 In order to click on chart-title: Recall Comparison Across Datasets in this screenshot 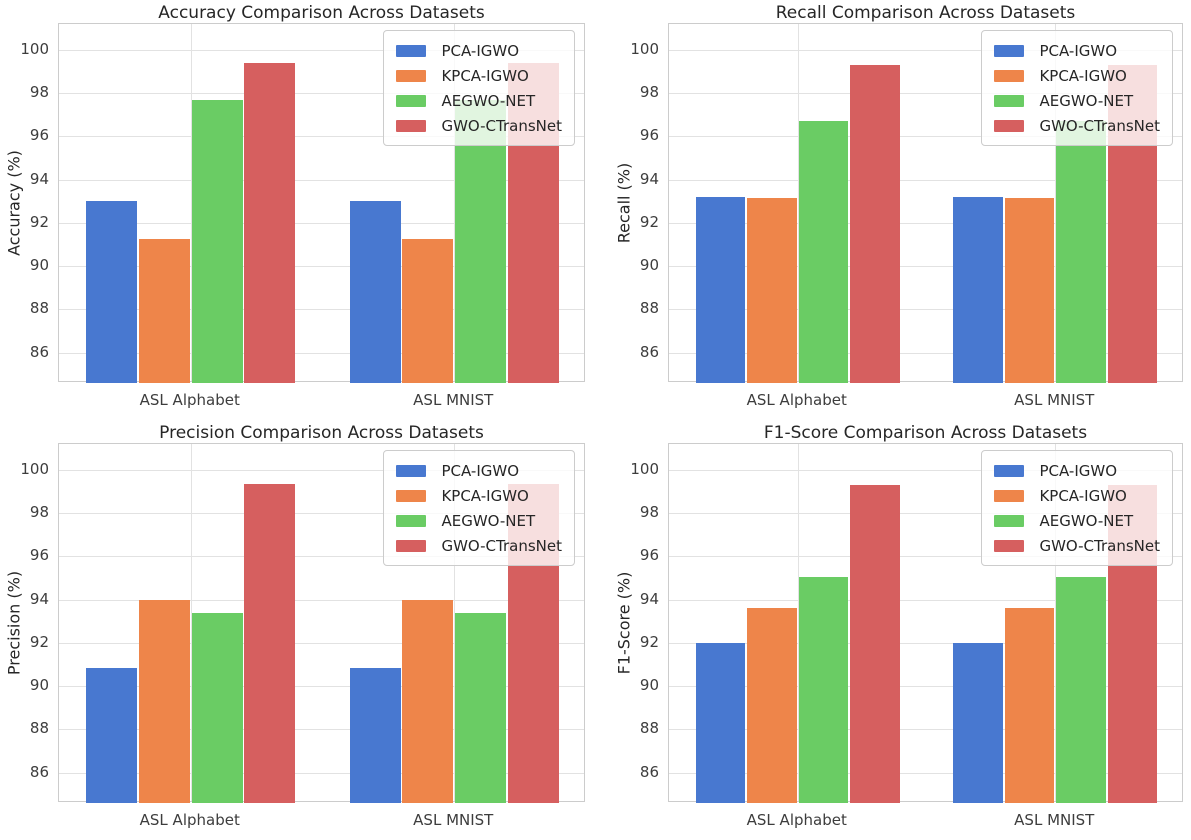, I will do `click(925, 13)`.